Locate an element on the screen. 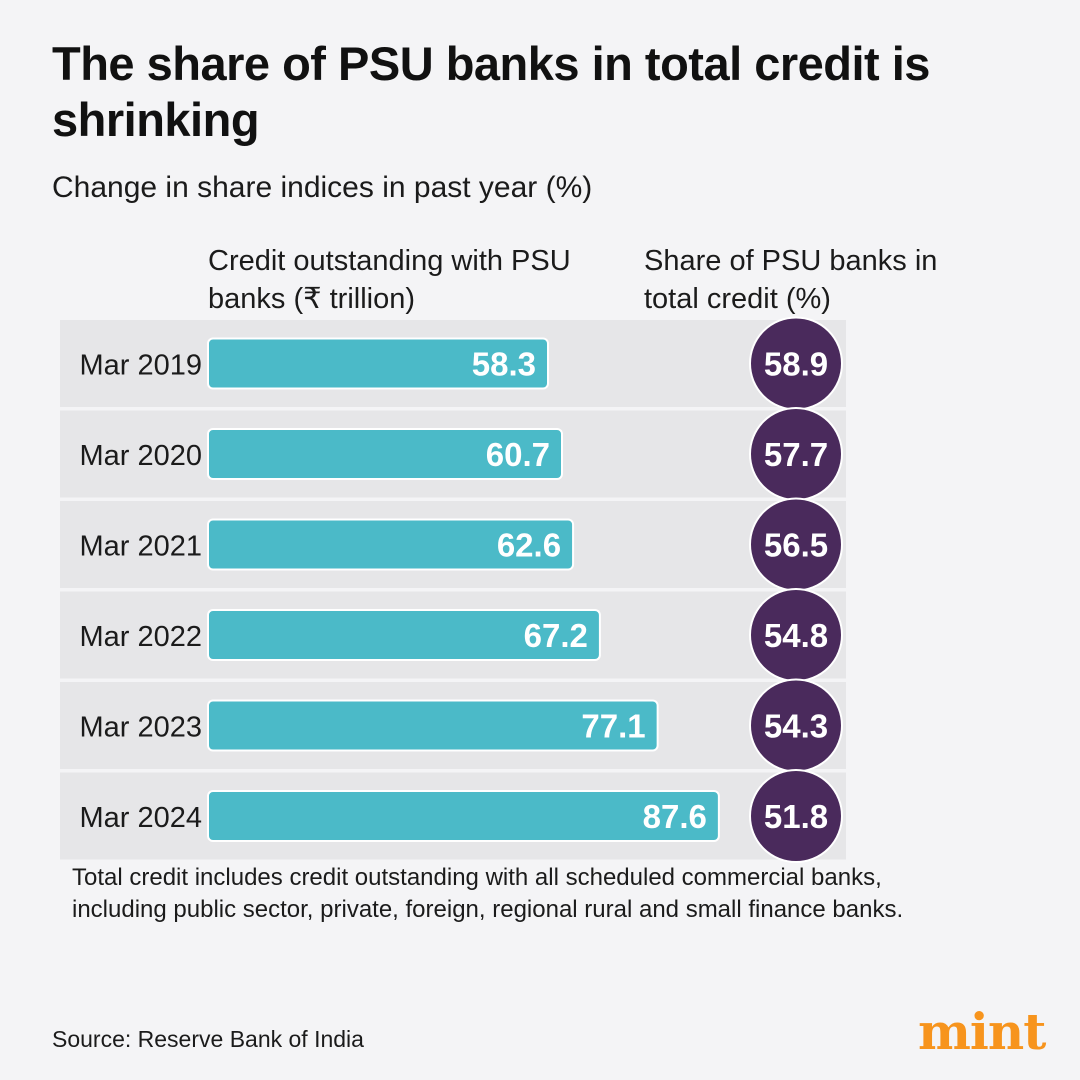  category-label: Mar 2022 is located at coordinates (140, 637).